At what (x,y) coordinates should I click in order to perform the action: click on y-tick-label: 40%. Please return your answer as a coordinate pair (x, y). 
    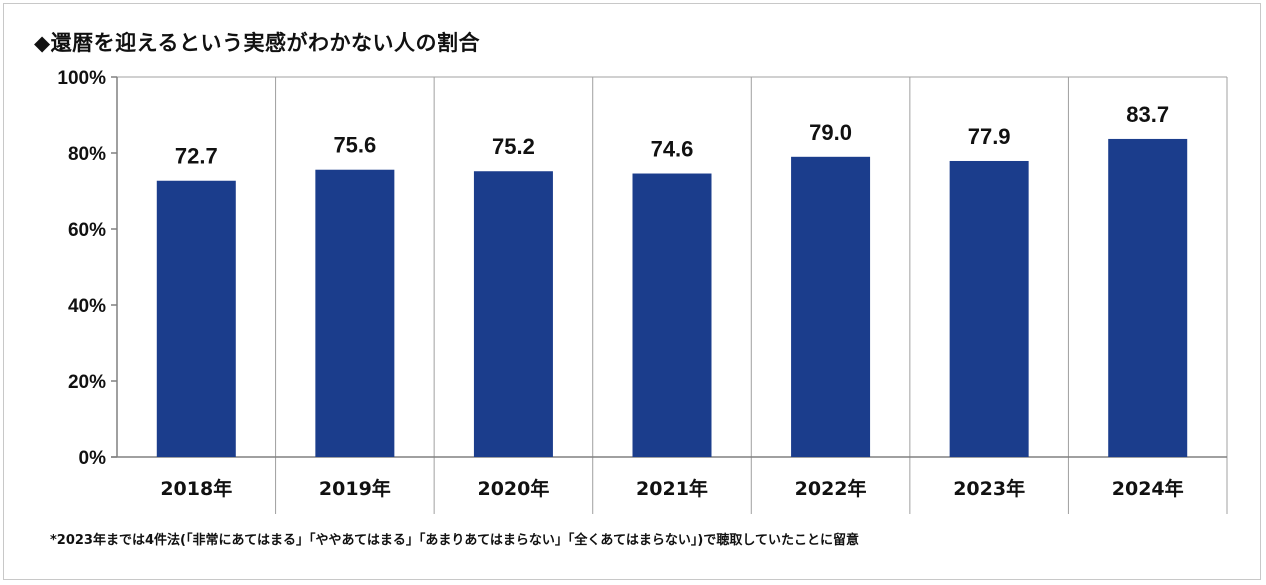
    Looking at the image, I should click on (87, 306).